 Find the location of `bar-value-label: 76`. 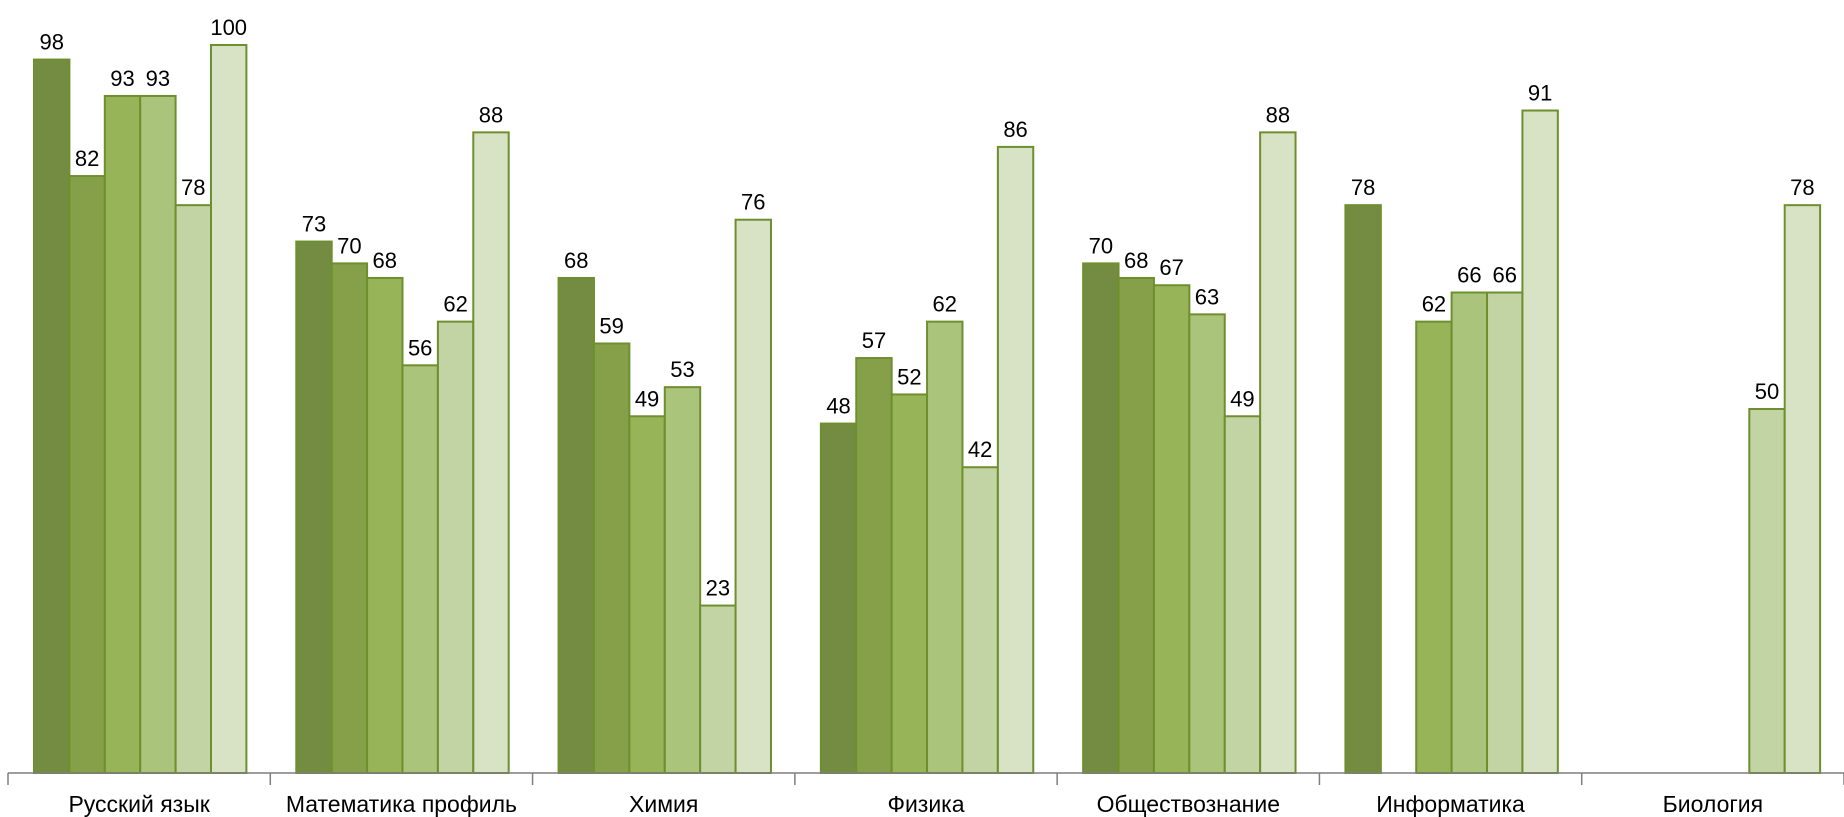

bar-value-label: 76 is located at coordinates (753, 202).